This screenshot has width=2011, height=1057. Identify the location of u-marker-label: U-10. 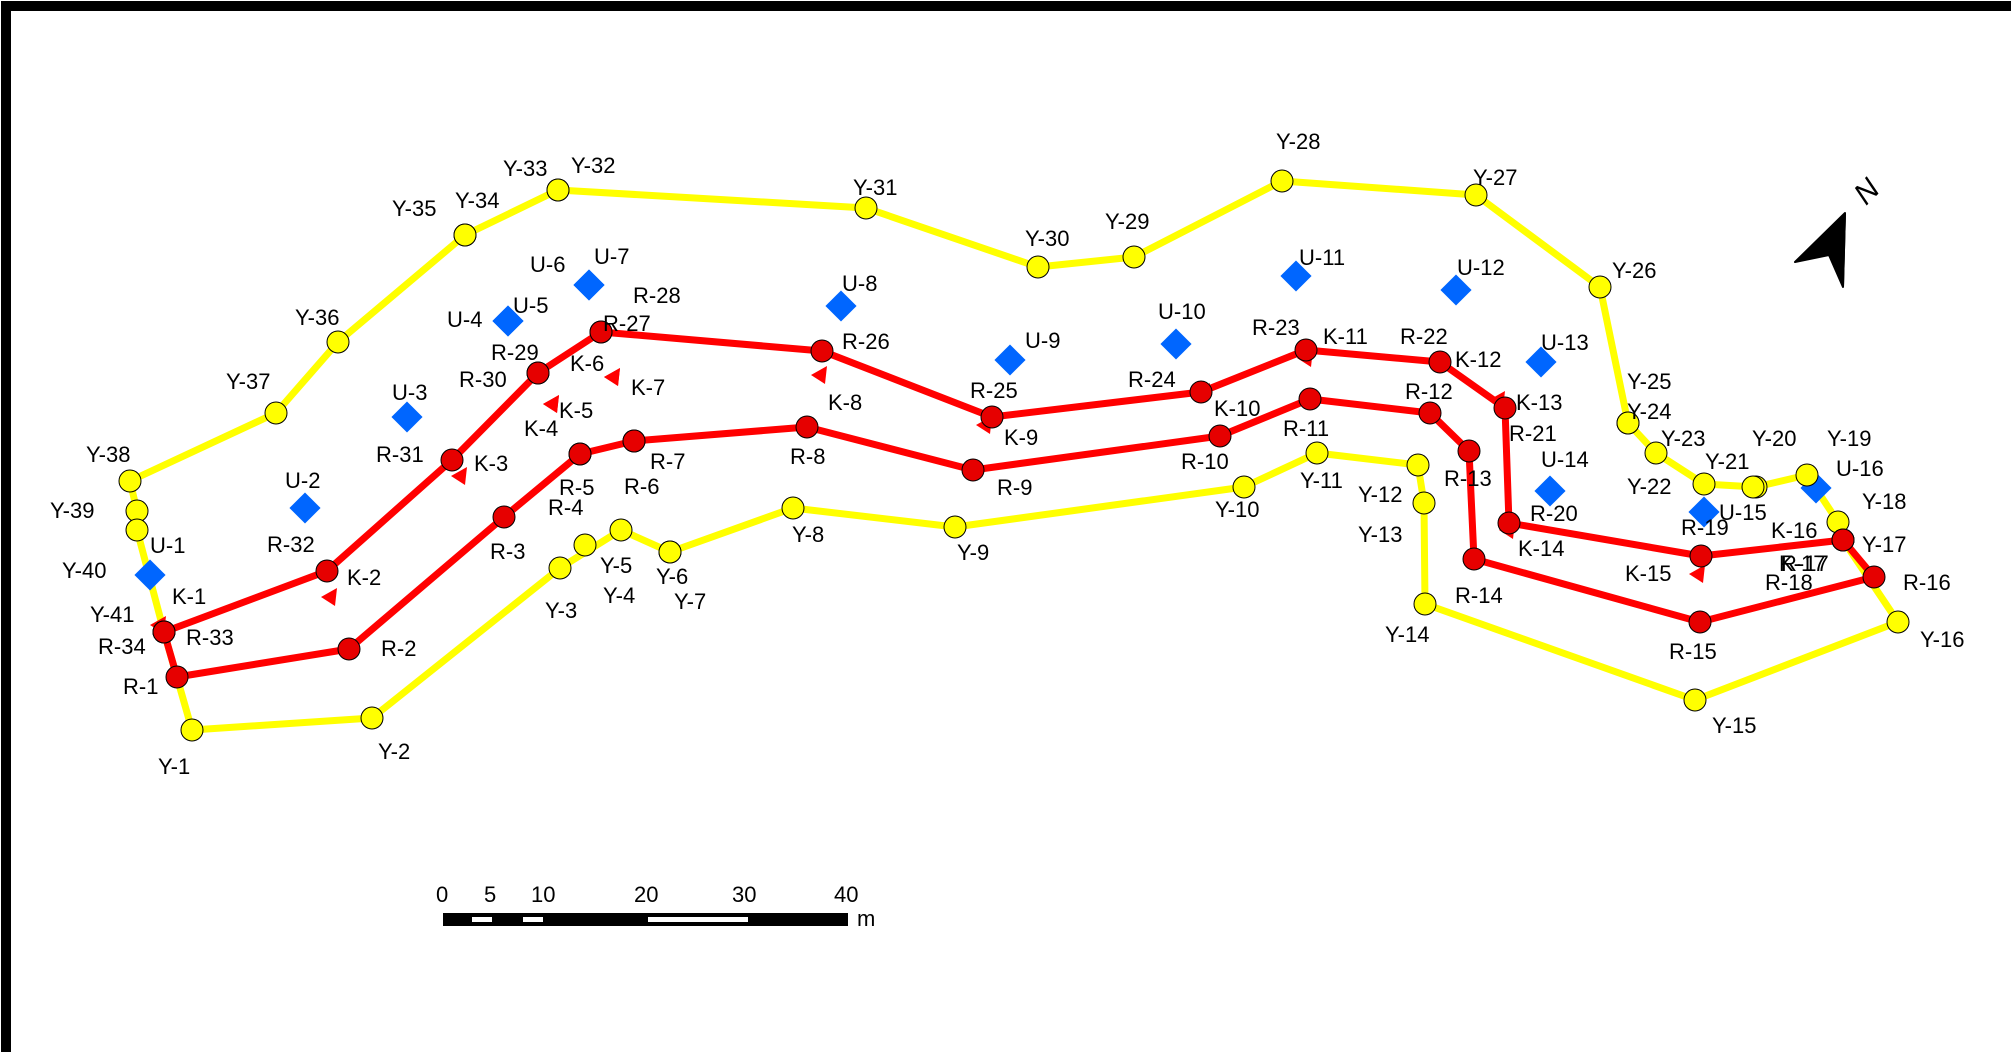
(1182, 311).